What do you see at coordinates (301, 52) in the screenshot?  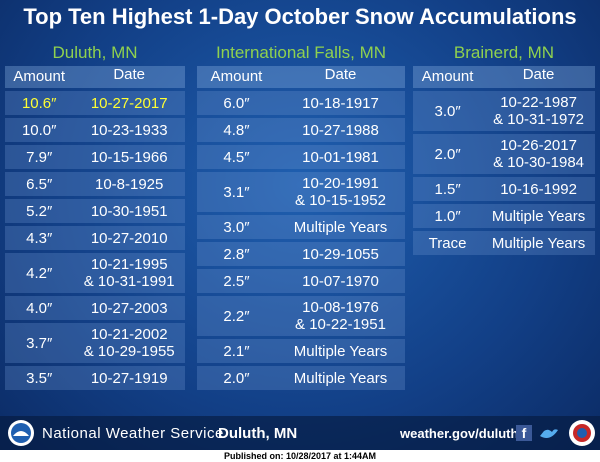 I see `table-name: International Falls, MN` at bounding box center [301, 52].